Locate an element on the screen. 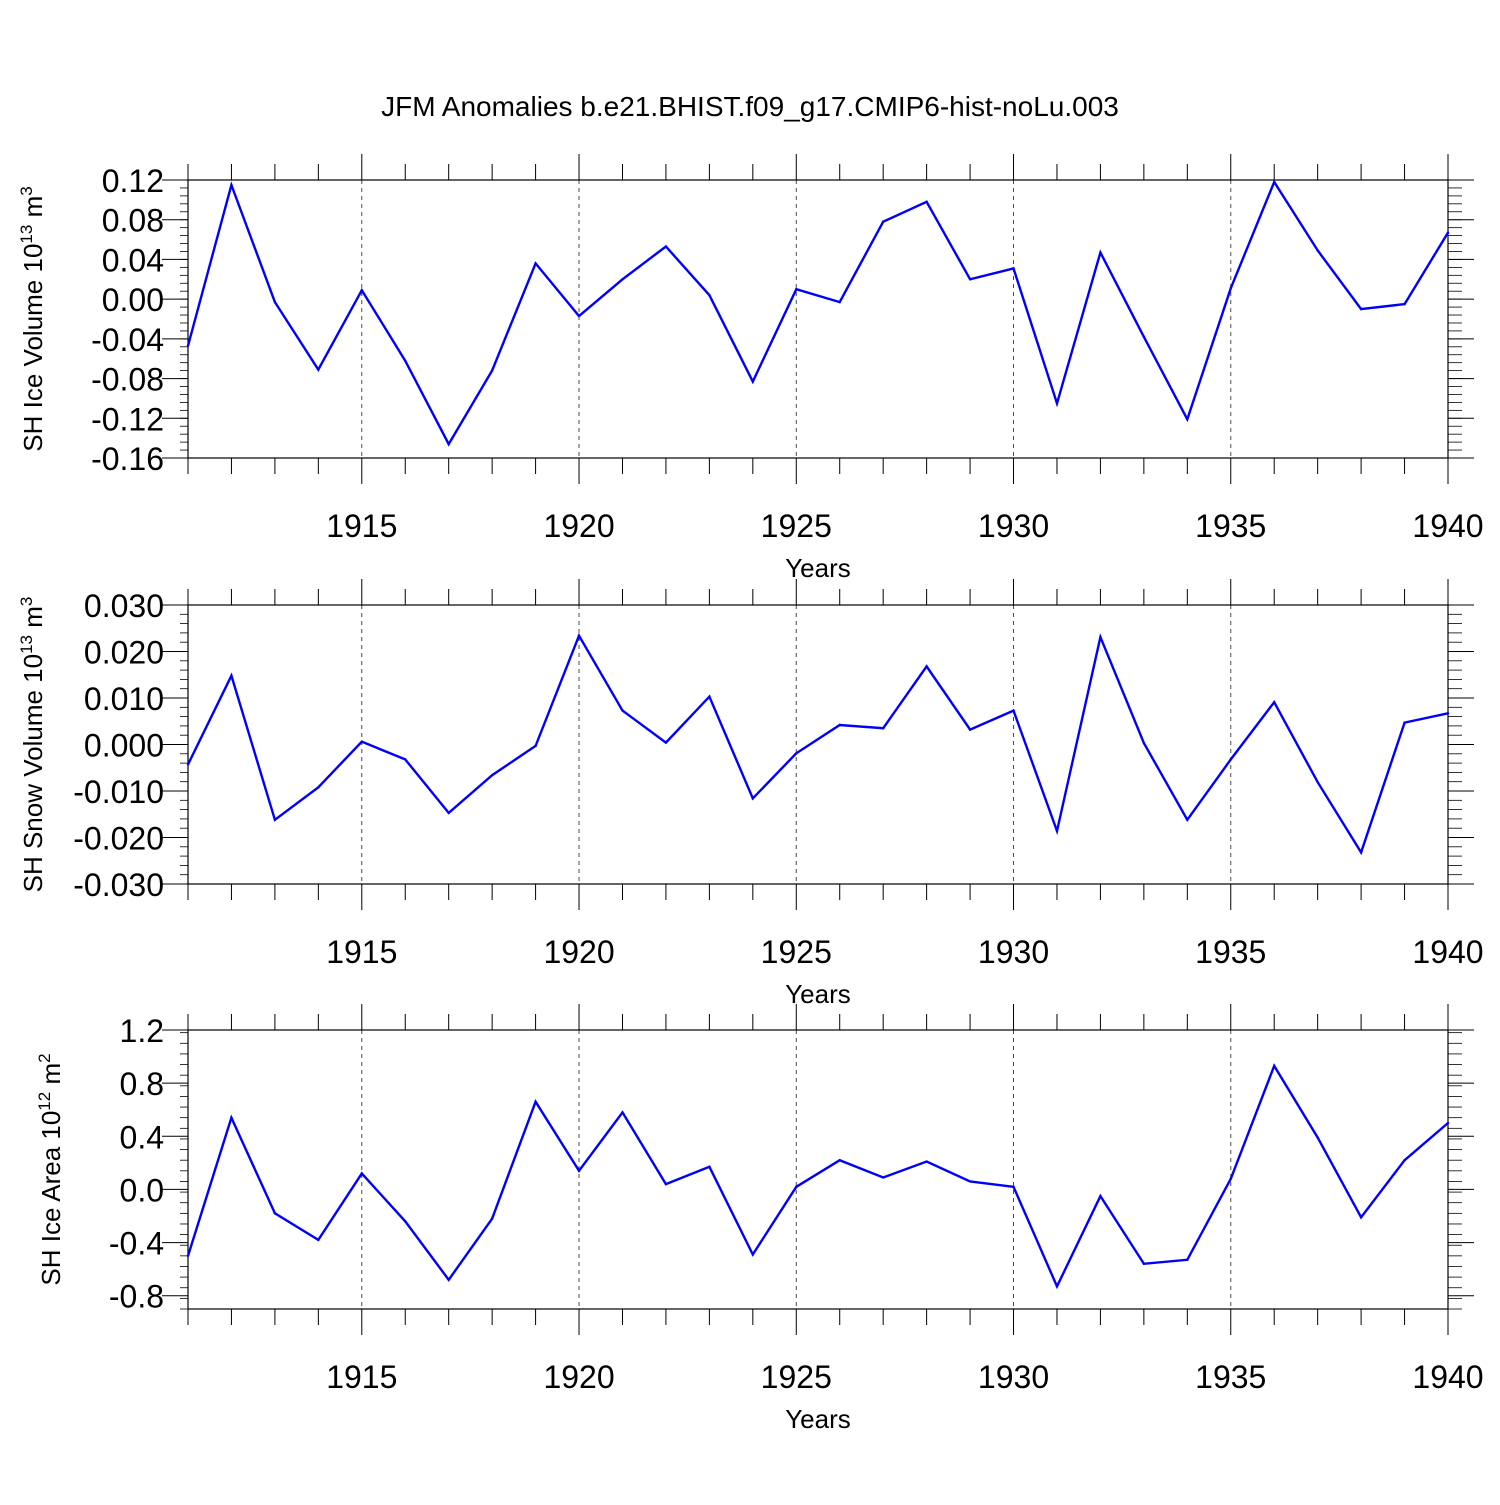 The image size is (1500, 1505). y-tick-label: 0.8 is located at coordinates (142, 1084).